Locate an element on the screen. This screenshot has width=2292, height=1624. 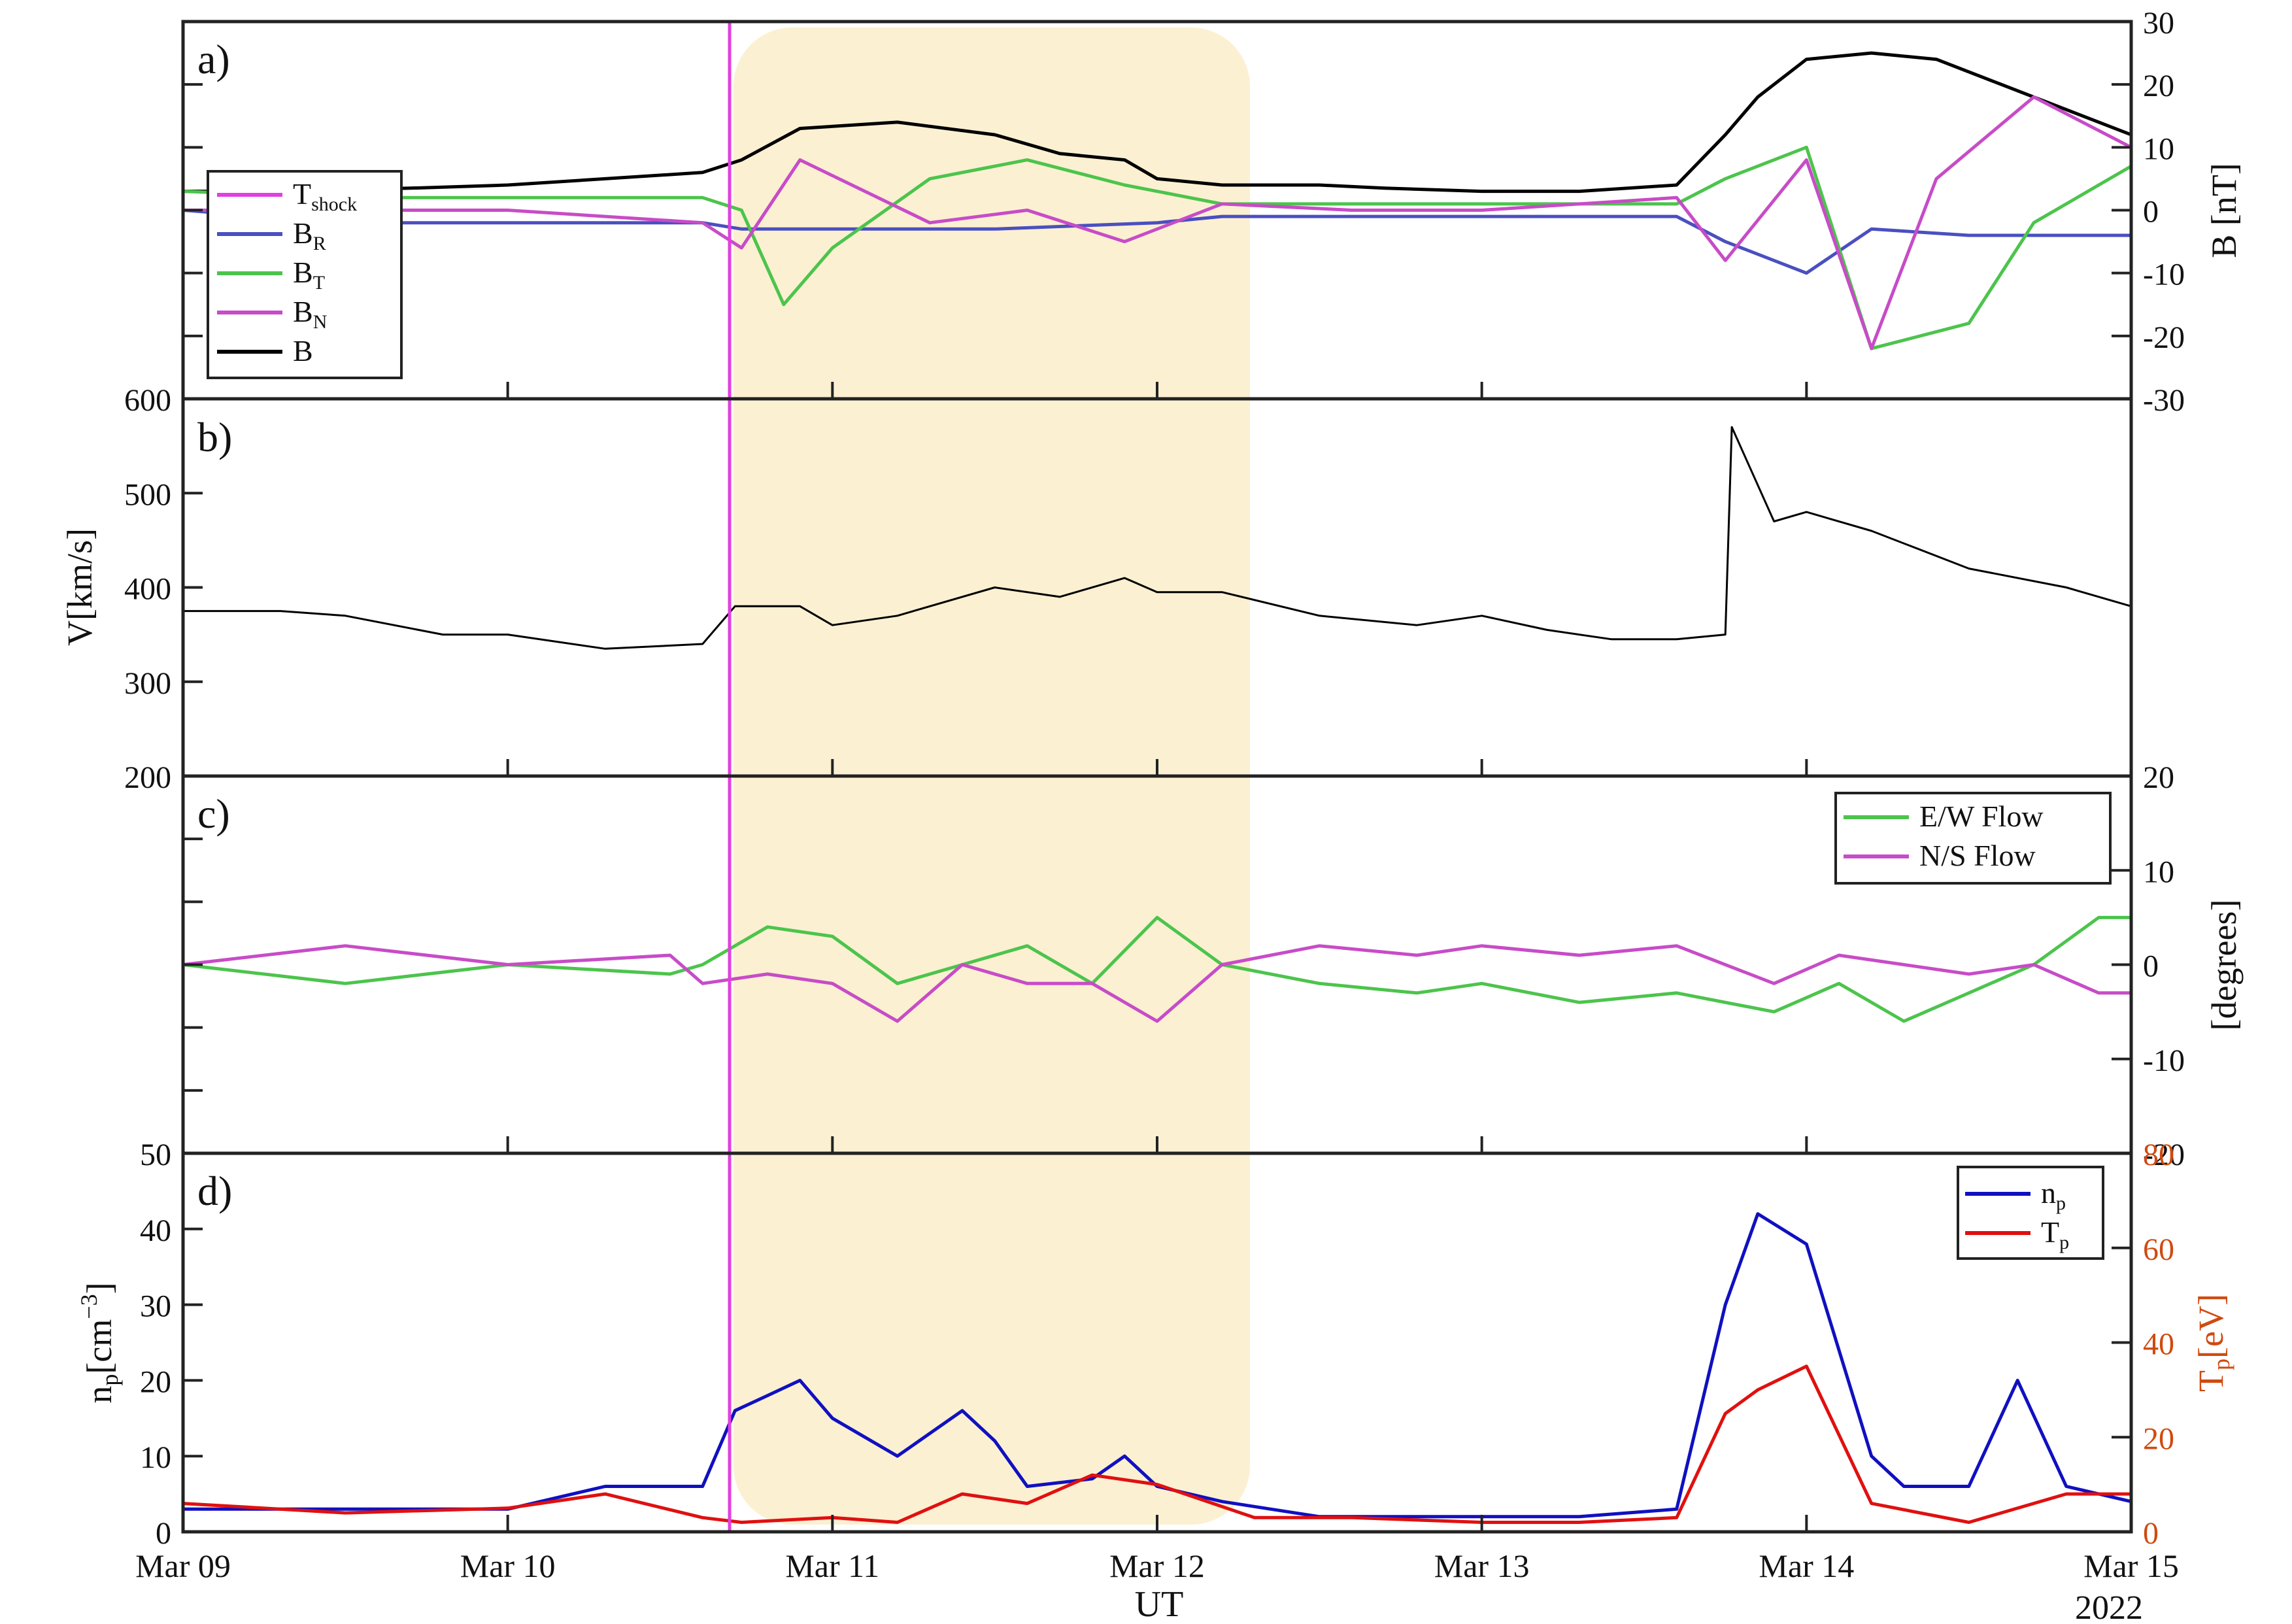
legend-d-box is located at coordinates (2030, 1213).